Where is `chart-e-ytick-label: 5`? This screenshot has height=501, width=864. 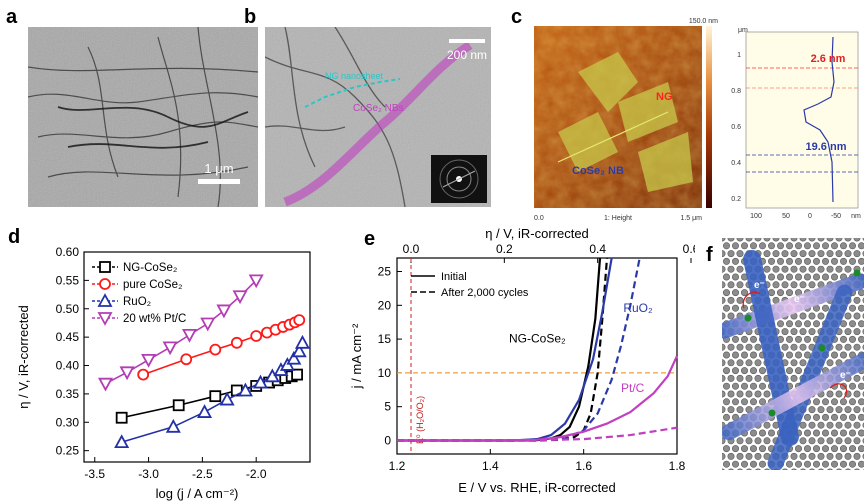
chart-e-ytick-label: 5 is located at coordinates (387, 407).